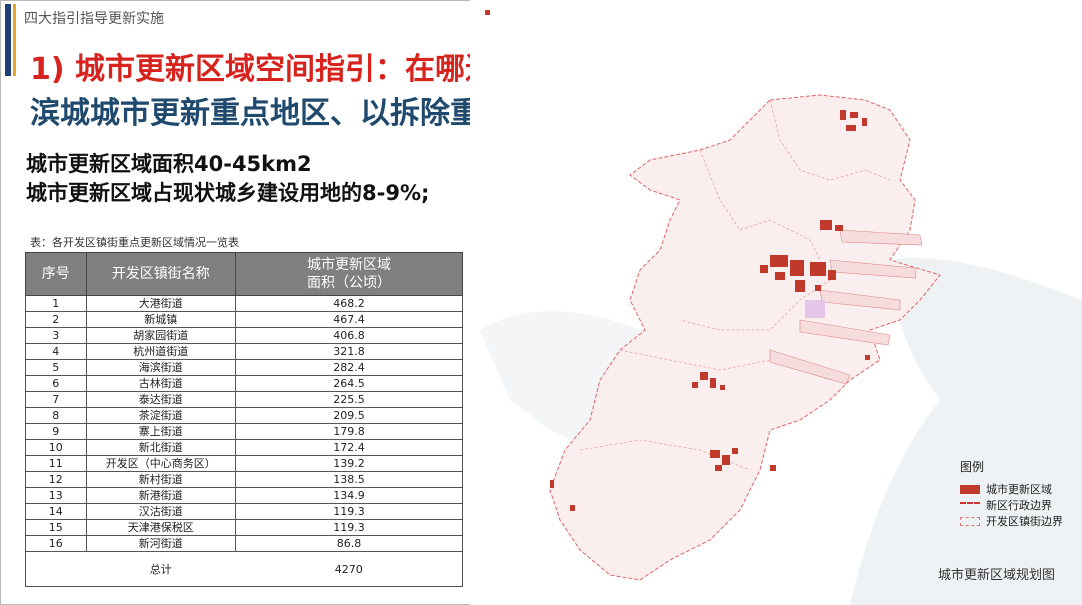 This screenshot has width=1082, height=605. I want to click on cell-area: 467.4, so click(349, 319).